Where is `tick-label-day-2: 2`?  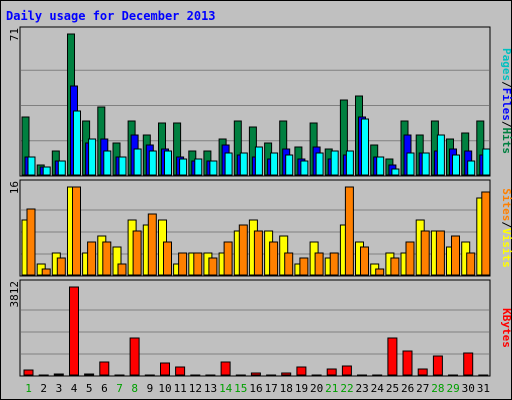 tick-label-day-2: 2 is located at coordinates (43, 388).